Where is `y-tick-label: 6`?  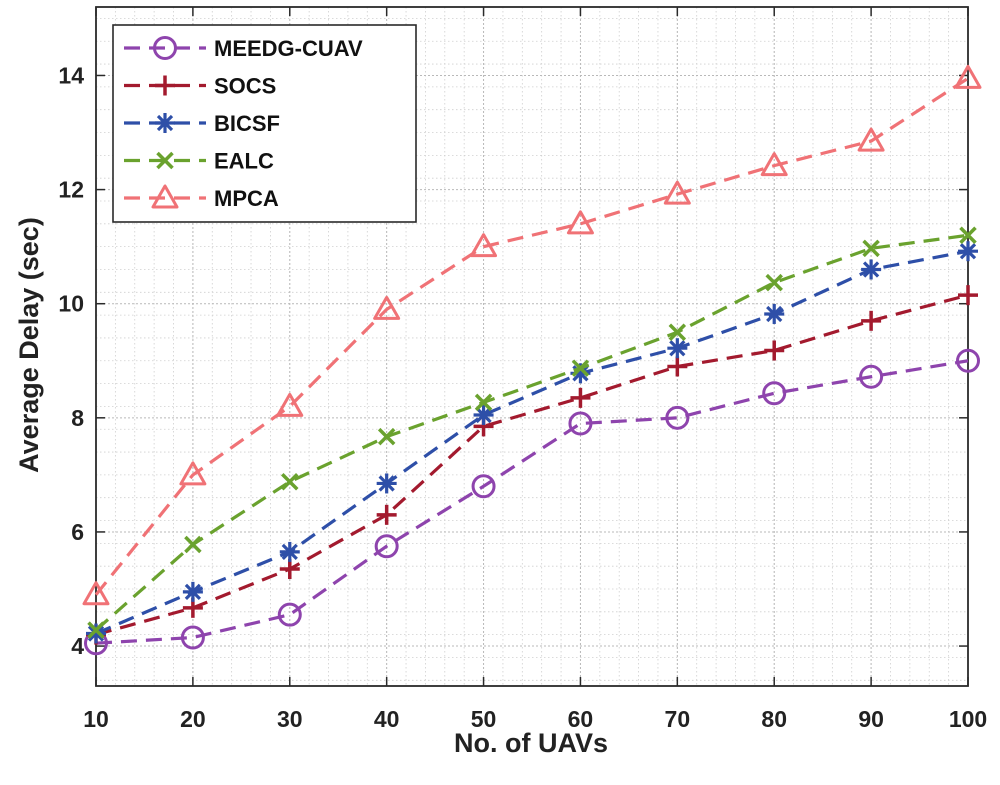 y-tick-label: 6 is located at coordinates (77, 532).